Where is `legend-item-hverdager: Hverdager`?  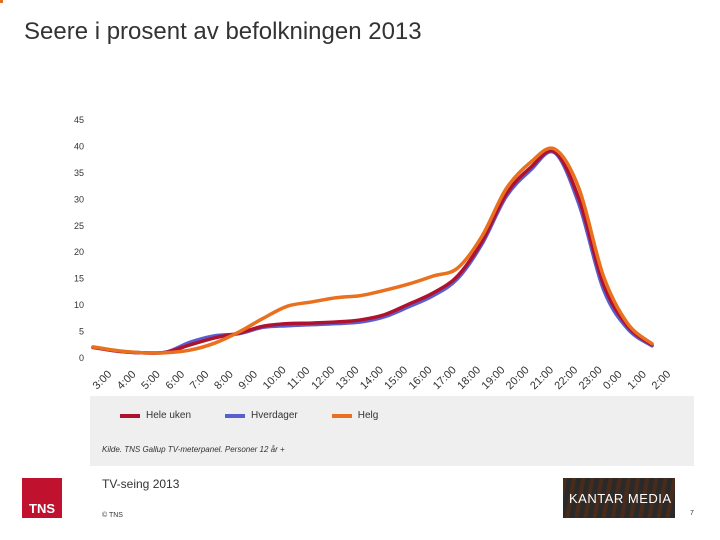
legend-item-hverdager: Hverdager is located at coordinates (261, 415).